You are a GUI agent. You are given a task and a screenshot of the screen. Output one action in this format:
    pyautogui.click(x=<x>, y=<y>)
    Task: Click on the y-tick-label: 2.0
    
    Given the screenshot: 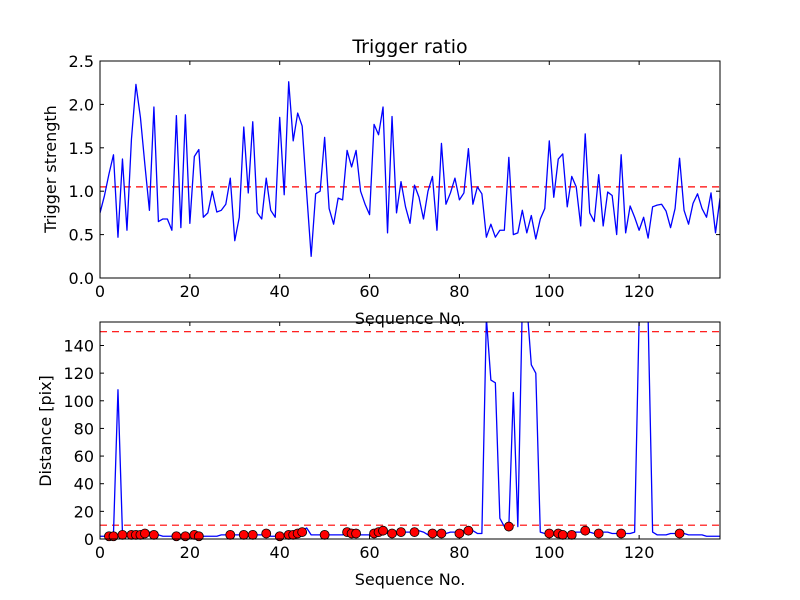 What is the action you would take?
    pyautogui.click(x=81, y=104)
    